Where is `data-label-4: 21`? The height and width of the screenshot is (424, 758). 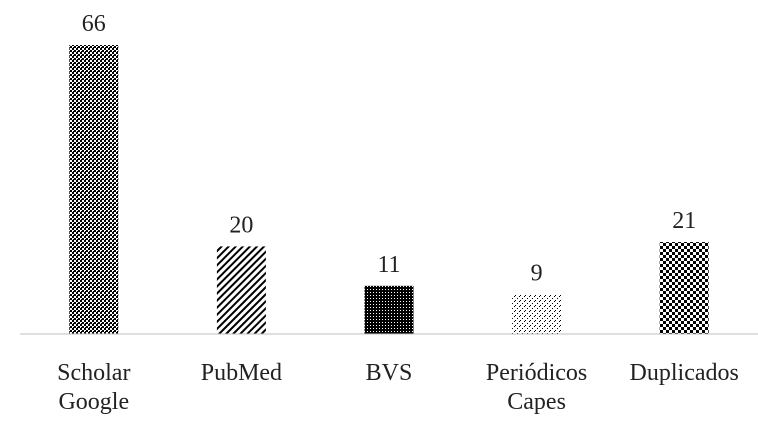 data-label-4: 21 is located at coordinates (684, 221).